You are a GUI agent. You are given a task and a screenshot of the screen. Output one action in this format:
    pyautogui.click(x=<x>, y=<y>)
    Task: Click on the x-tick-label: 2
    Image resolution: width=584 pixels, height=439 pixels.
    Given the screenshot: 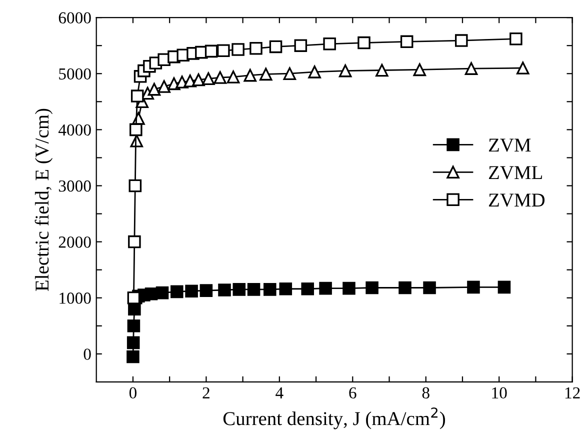 What is the action you would take?
    pyautogui.click(x=206, y=392)
    